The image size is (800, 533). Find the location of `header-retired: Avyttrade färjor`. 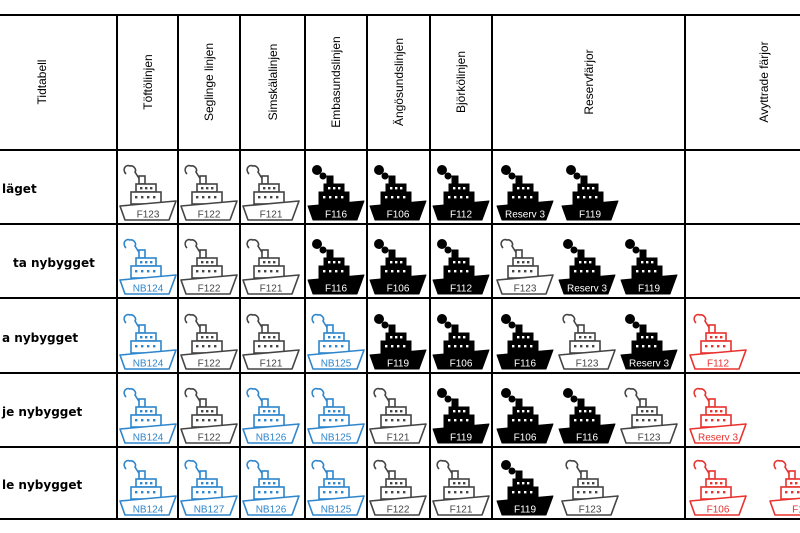

header-retired: Avyttrade färjor is located at coordinates (764, 82).